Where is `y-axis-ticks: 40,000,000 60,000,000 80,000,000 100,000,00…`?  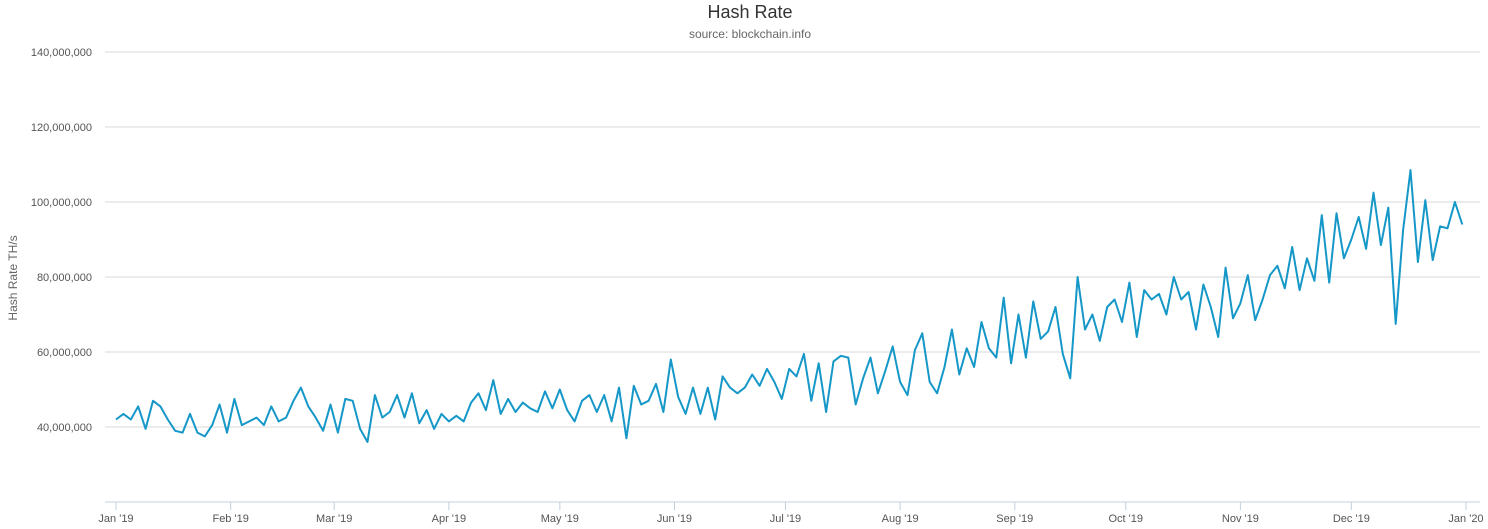 y-axis-ticks: 40,000,000 60,000,000 80,000,000 100,000,00… is located at coordinates (61, 240).